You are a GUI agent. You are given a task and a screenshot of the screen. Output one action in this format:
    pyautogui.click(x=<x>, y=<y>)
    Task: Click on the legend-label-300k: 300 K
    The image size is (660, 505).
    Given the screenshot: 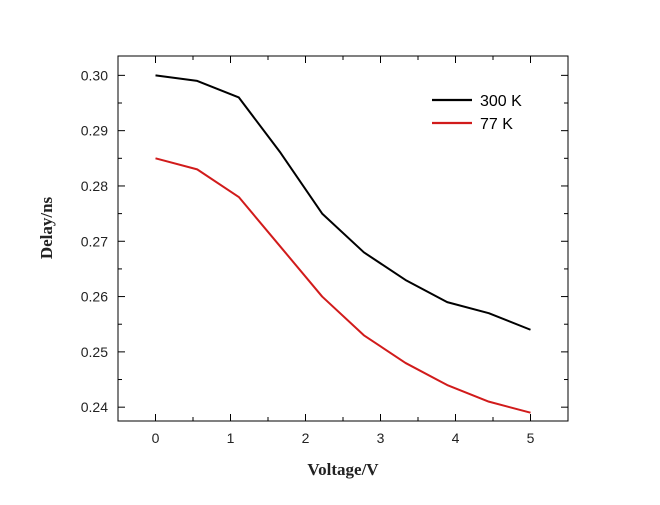 What is the action you would take?
    pyautogui.click(x=501, y=101)
    